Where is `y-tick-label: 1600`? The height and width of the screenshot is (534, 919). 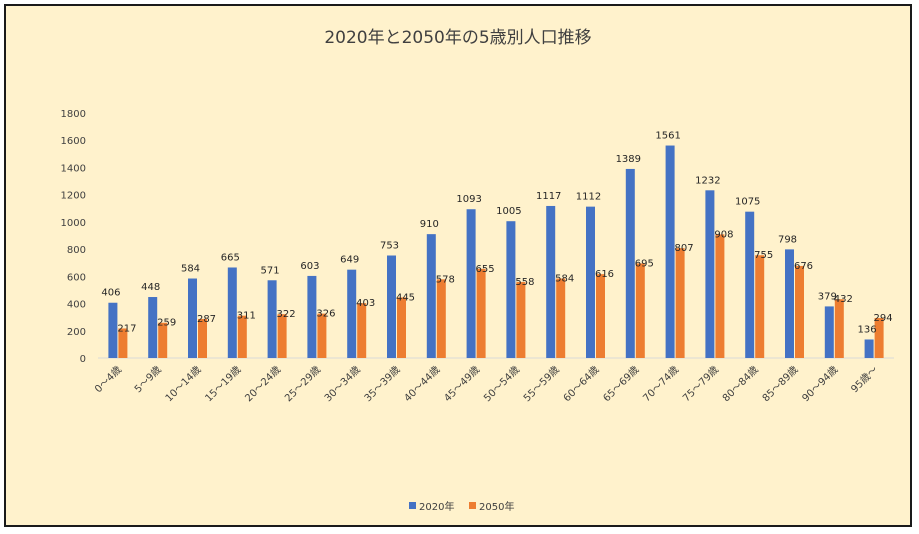 y-tick-label: 1600 is located at coordinates (73, 141).